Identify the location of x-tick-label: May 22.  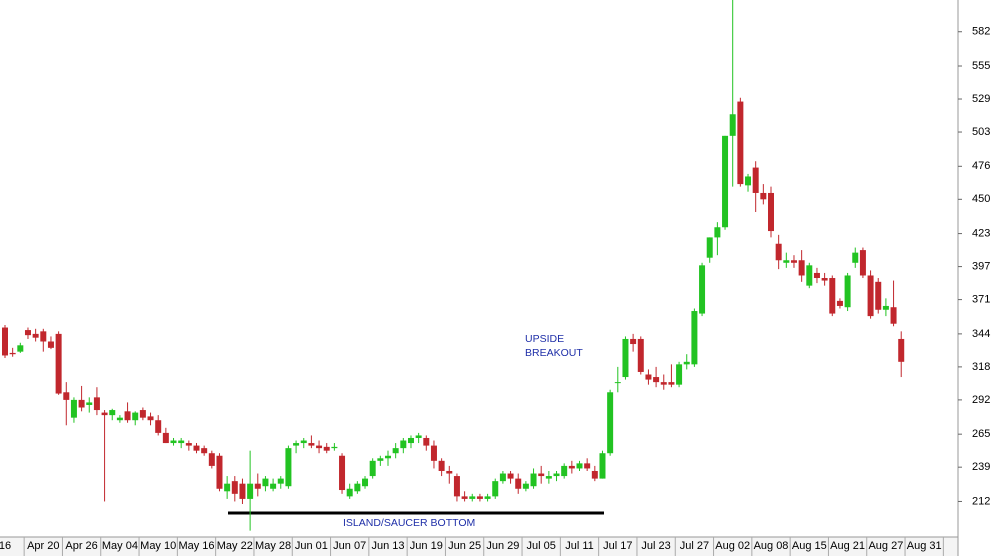
(235, 546).